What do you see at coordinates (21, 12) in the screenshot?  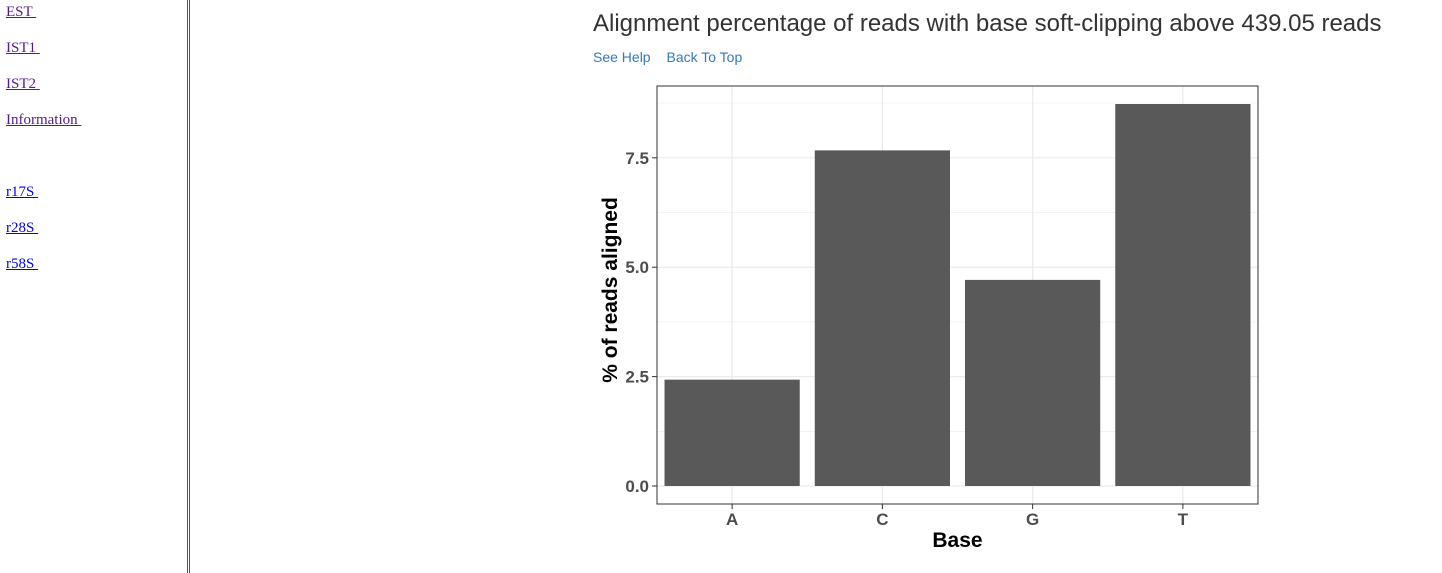 I see `sidebar-item-est: EST` at bounding box center [21, 12].